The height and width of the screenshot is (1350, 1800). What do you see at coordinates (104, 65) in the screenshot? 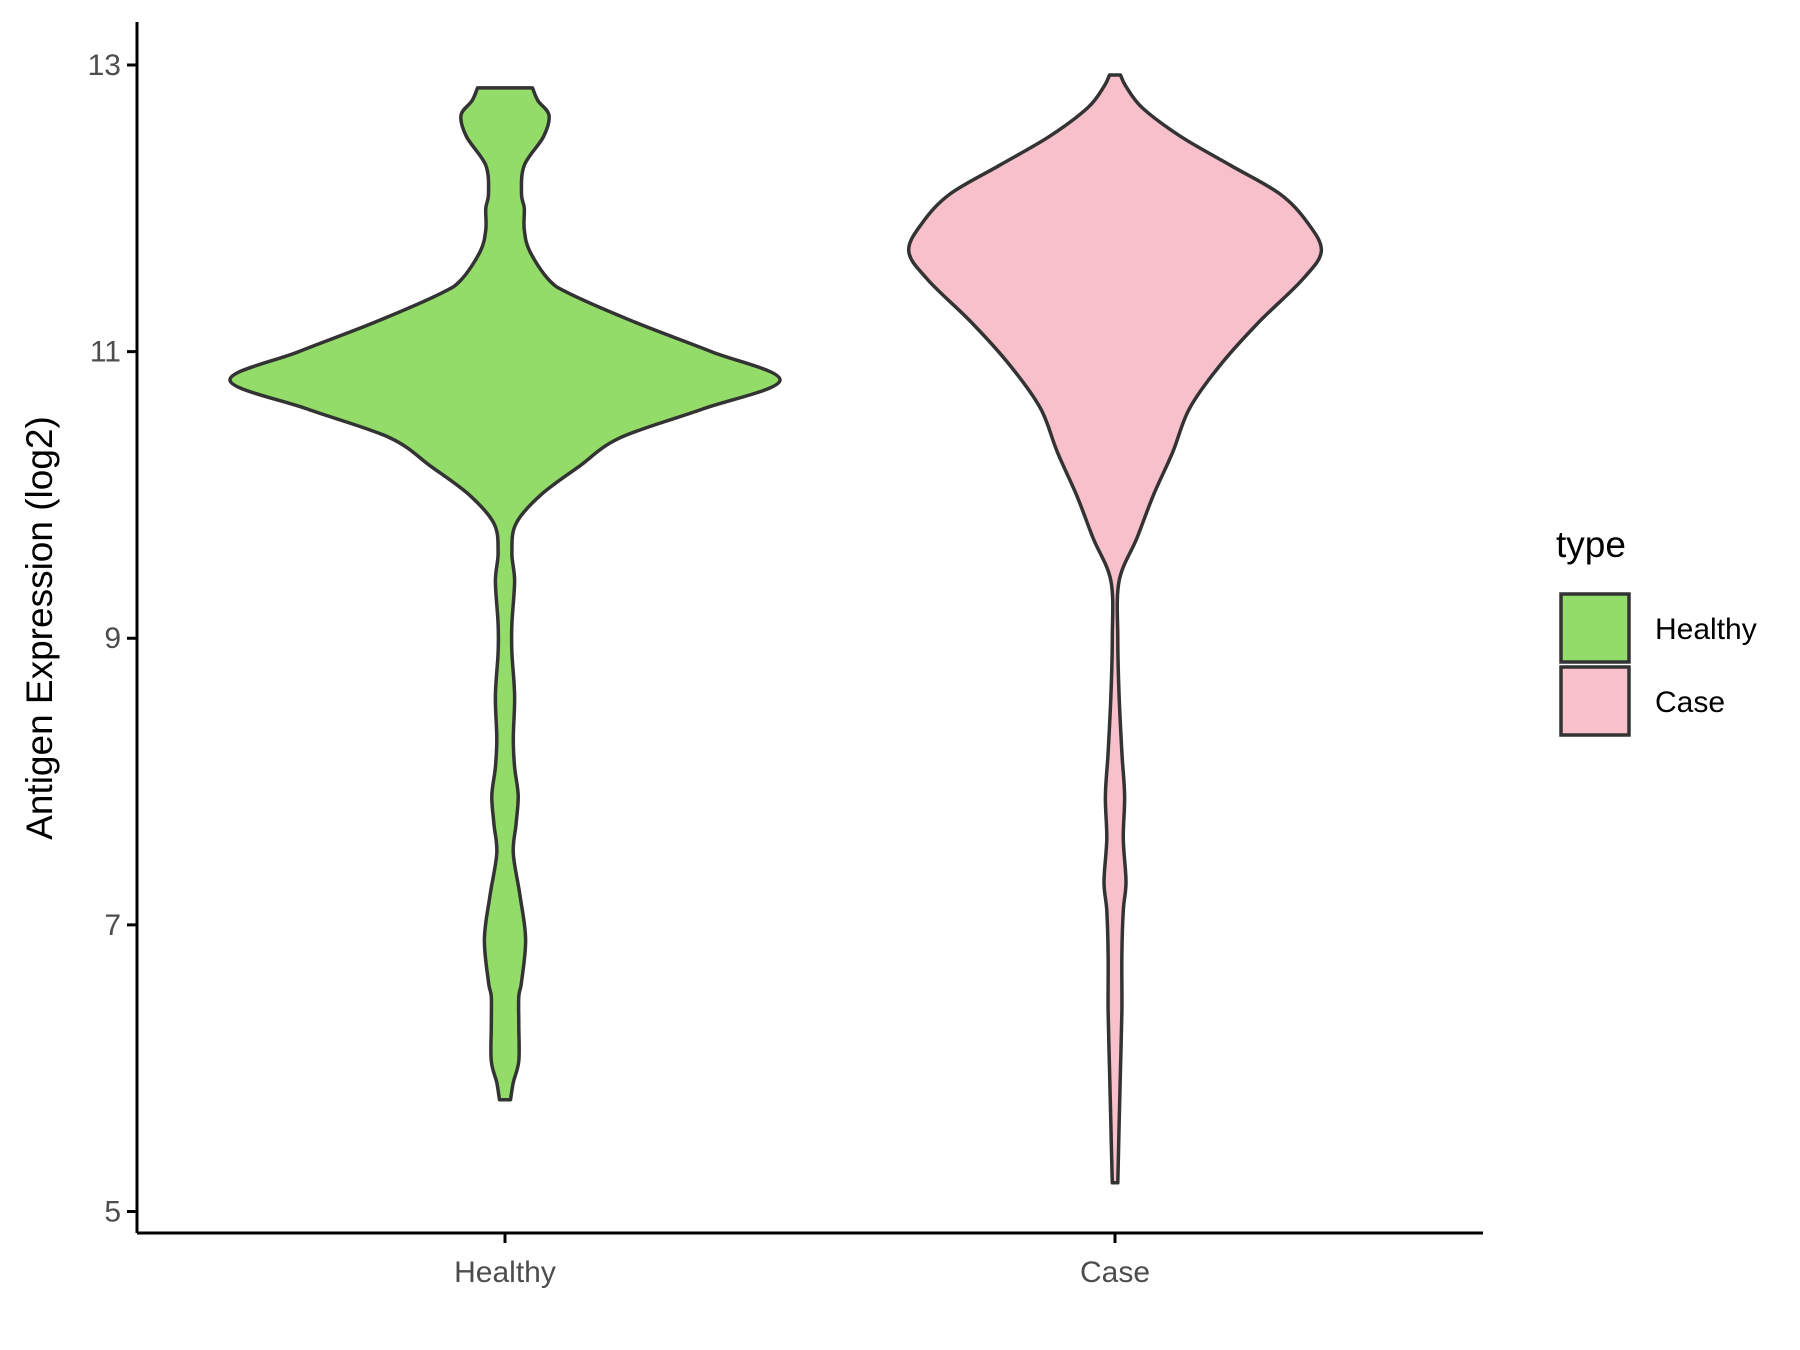
I see `y-tick-label: 13` at bounding box center [104, 65].